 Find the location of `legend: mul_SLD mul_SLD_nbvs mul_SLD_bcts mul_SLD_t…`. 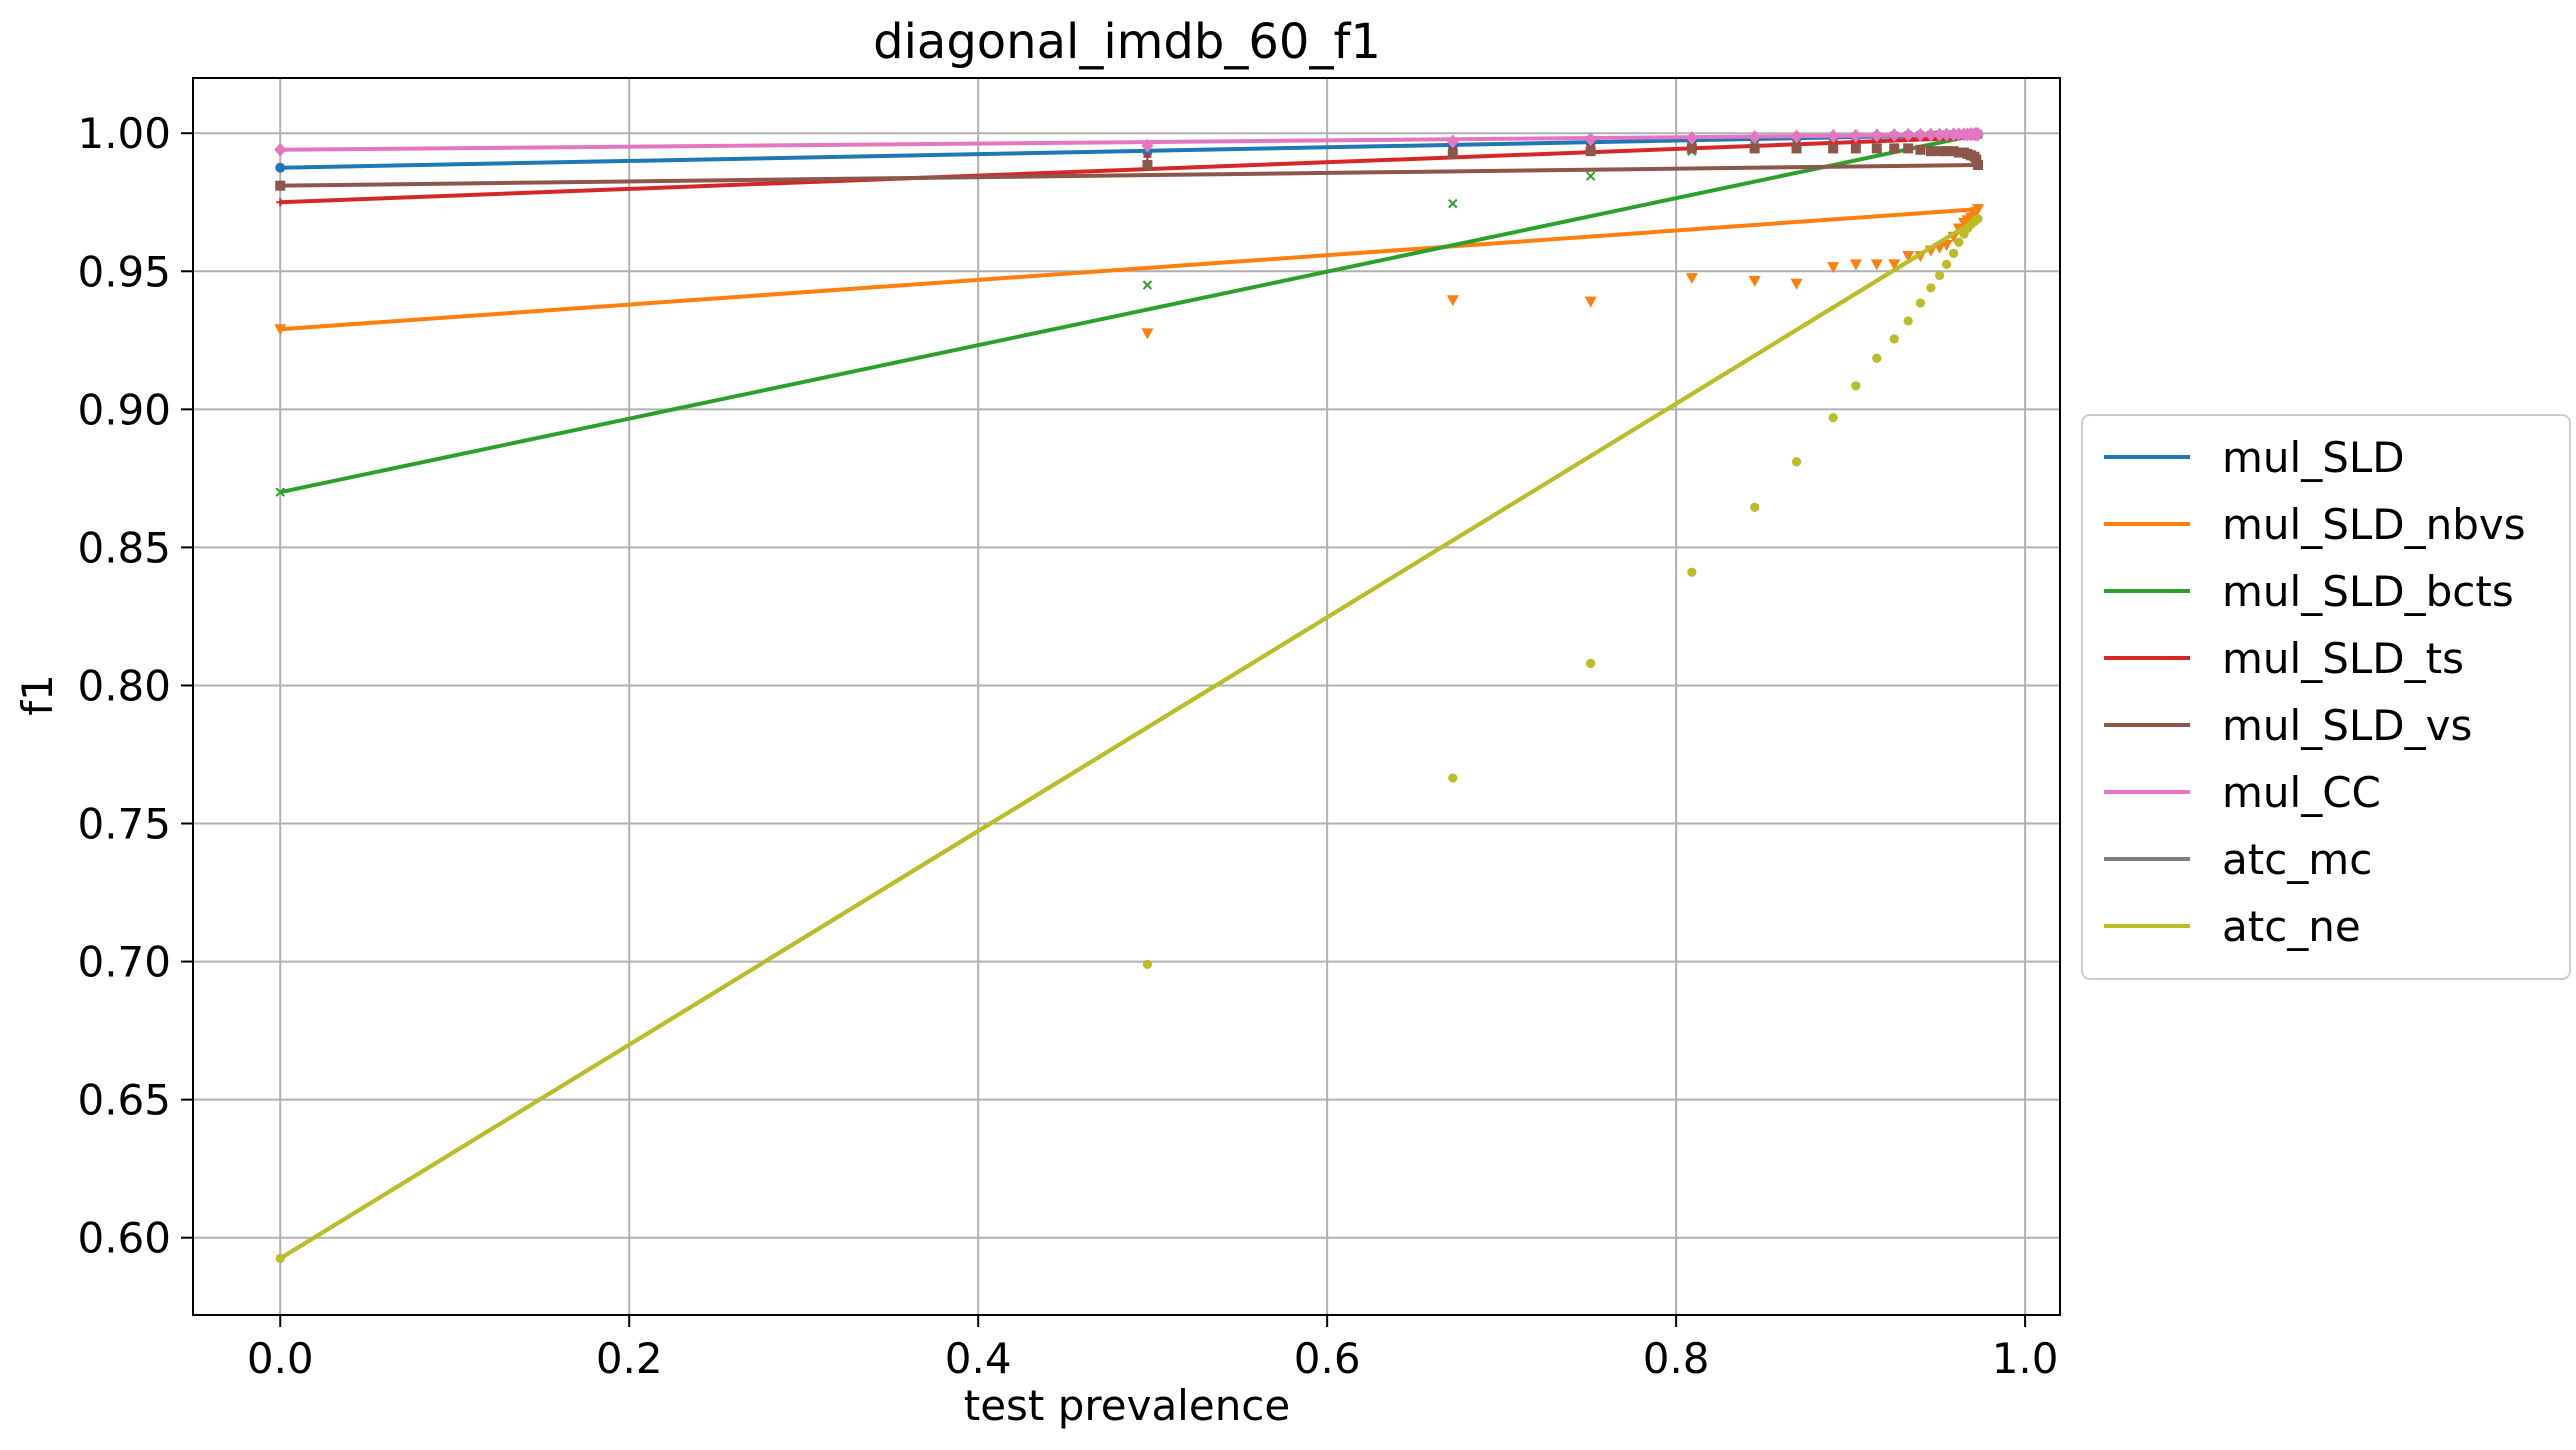

legend: mul_SLD mul_SLD_nbvs mul_SLD_bcts mul_SLD_t… is located at coordinates (2326, 697).